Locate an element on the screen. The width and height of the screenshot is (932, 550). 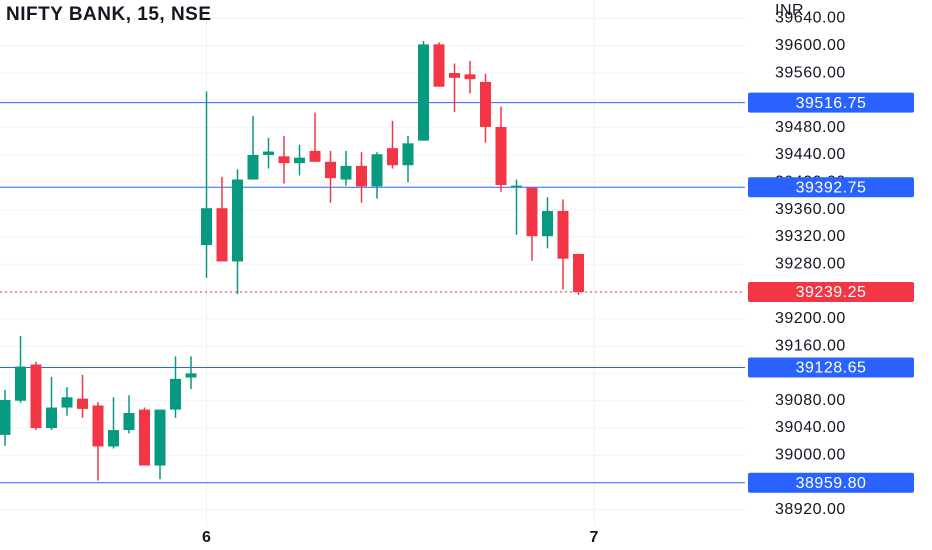
y-tick-label: 39200.00 is located at coordinates (810, 318).